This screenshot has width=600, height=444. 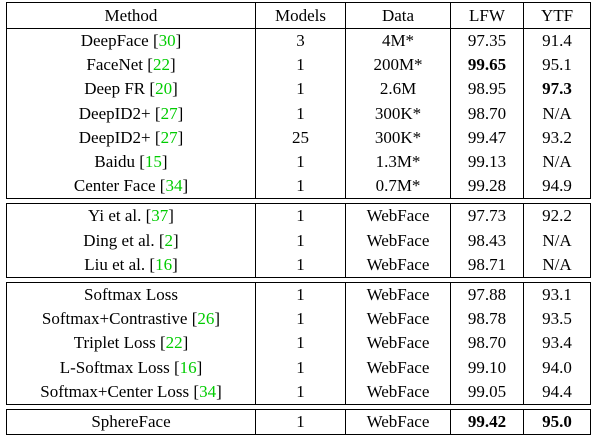 What do you see at coordinates (298, 216) in the screenshot?
I see `table-row: Yi et al. [37] 1 WebFace 97.73 92.2` at bounding box center [298, 216].